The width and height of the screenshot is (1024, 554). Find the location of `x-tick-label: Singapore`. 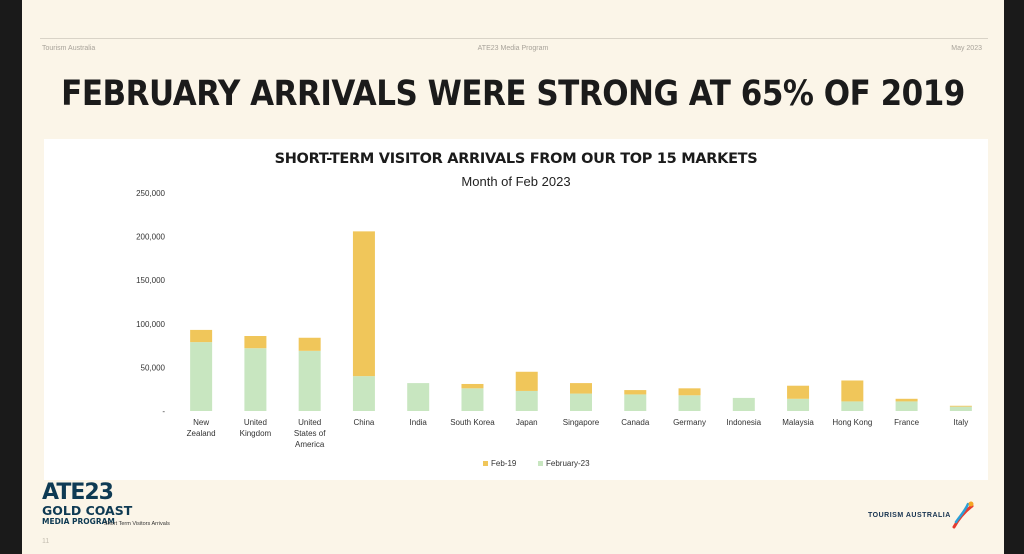

x-tick-label: Singapore is located at coordinates (581, 422).